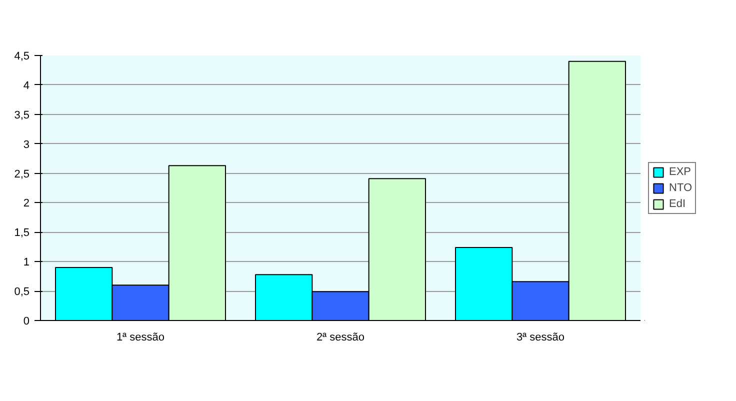 The image size is (736, 401). What do you see at coordinates (22, 56) in the screenshot?
I see `y-tick-label: 4,5` at bounding box center [22, 56].